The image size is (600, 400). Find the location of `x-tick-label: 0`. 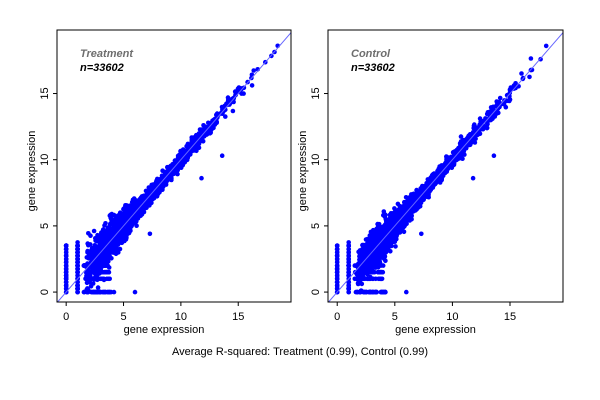

x-tick-label: 0 is located at coordinates (66, 317).